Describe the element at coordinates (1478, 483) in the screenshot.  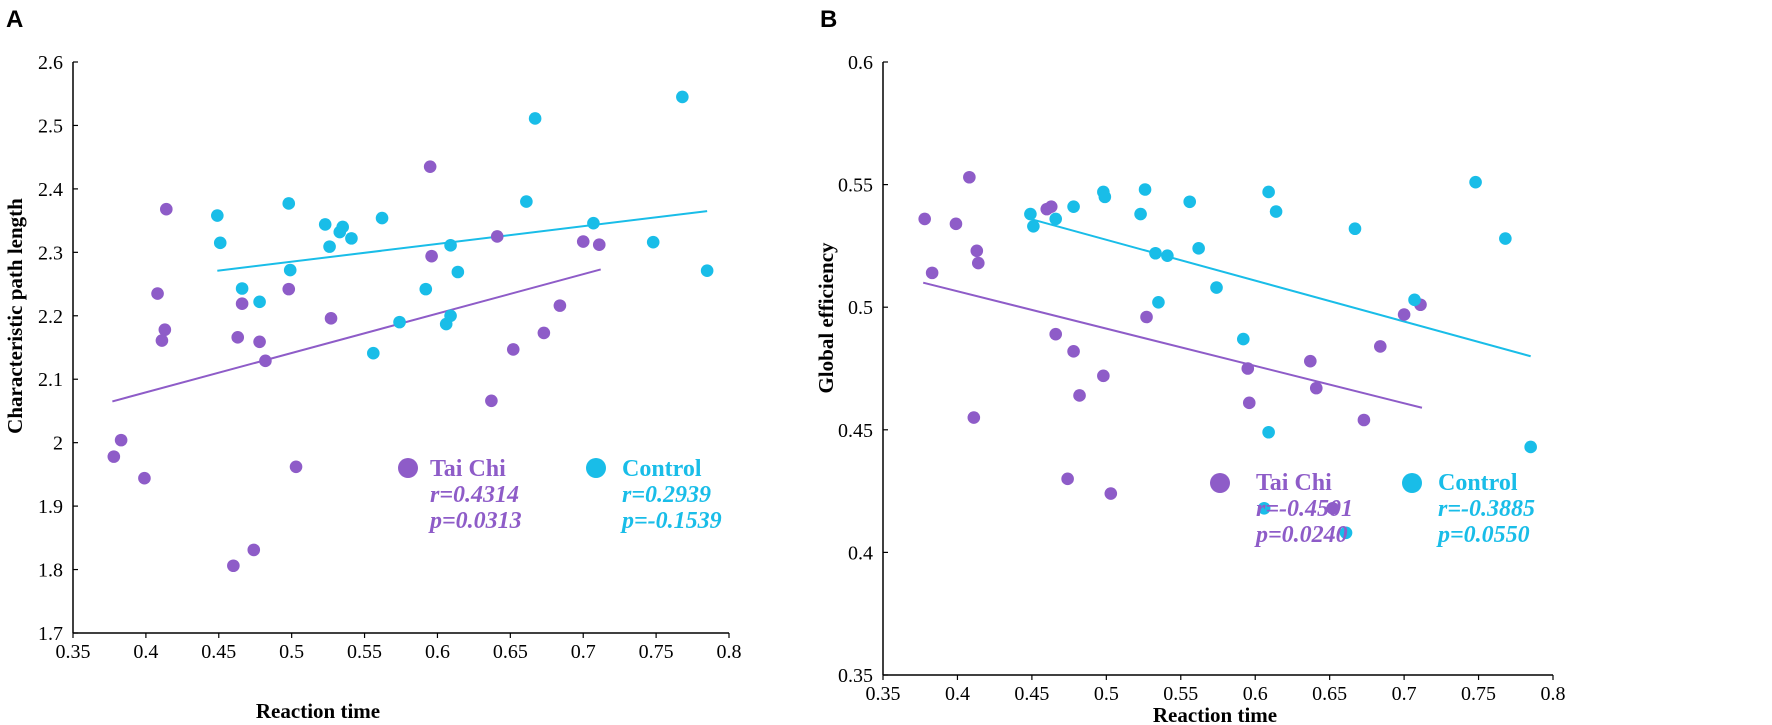
I see `panel-b-legend-control-label: Control` at that location.